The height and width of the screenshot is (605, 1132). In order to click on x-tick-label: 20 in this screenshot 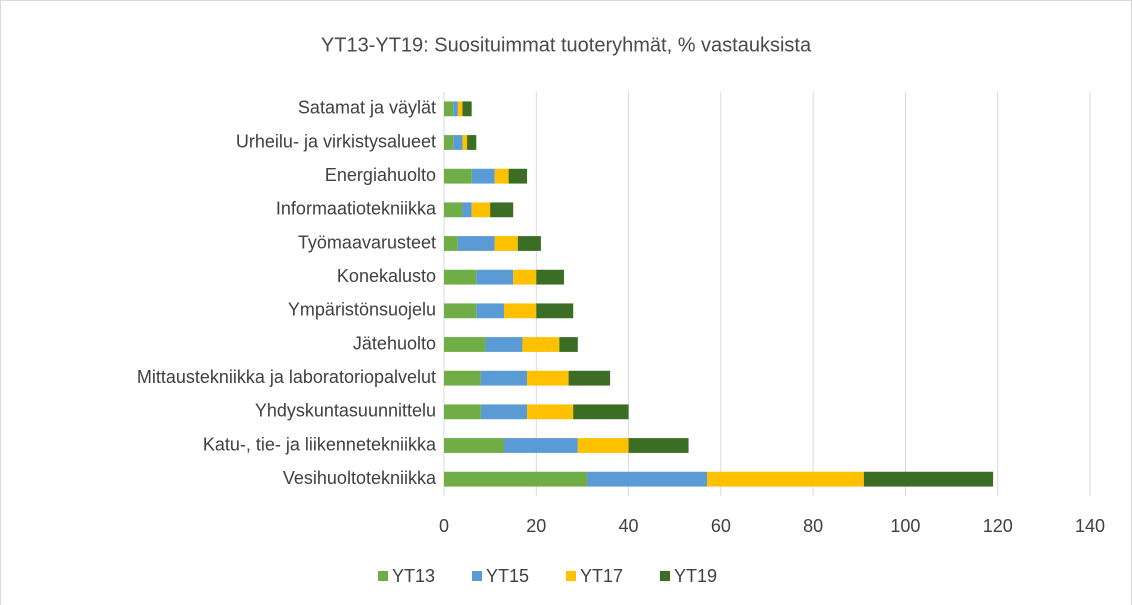, I will do `click(536, 526)`.